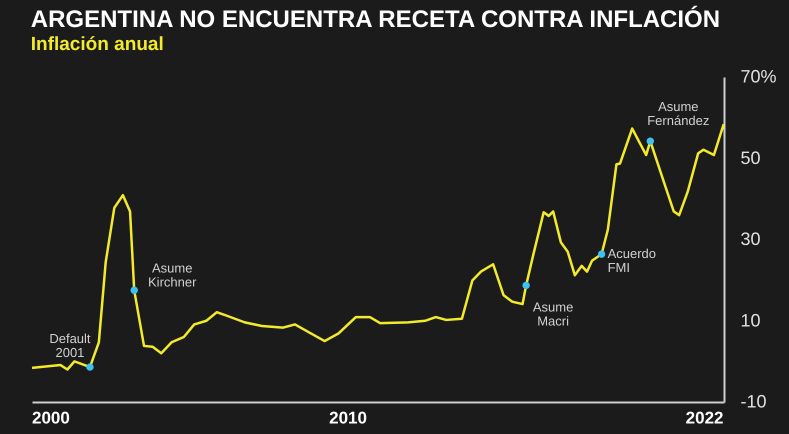 The image size is (789, 434). I want to click on x-tick-label: 2022, so click(705, 418).